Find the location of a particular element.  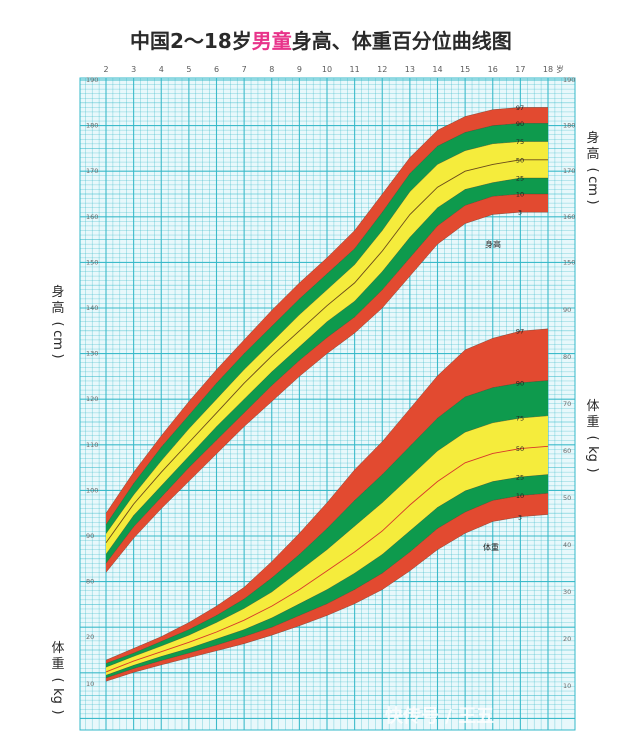

weight-right-tick: 30 is located at coordinates (567, 592).